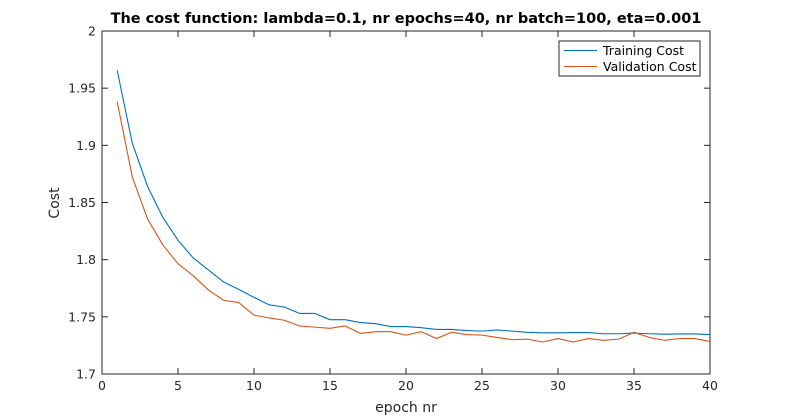 The width and height of the screenshot is (786, 420). Describe the element at coordinates (55, 203) in the screenshot. I see `y-axis-label: Cost` at that location.